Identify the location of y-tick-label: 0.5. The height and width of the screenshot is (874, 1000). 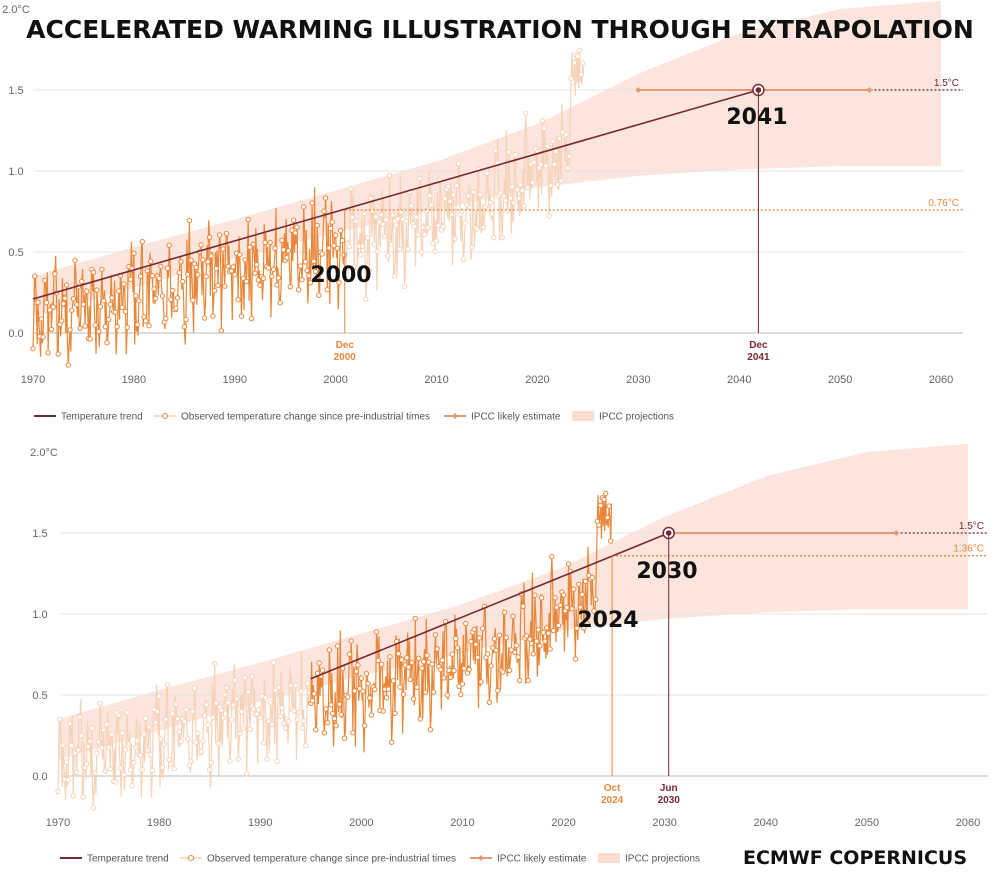
(15, 253).